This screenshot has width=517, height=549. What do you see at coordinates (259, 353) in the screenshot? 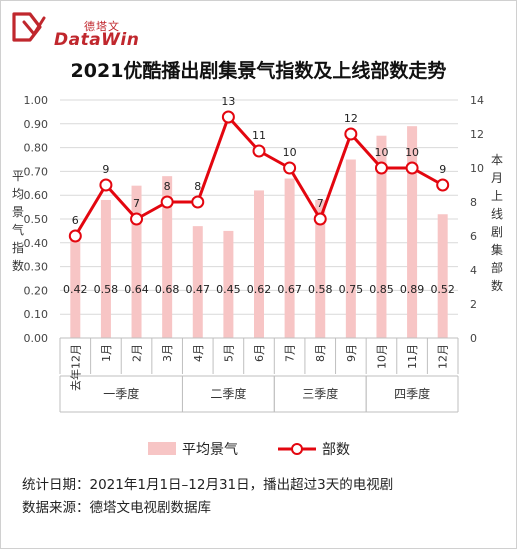
I see `x-tick-label: 6月` at bounding box center [259, 353].